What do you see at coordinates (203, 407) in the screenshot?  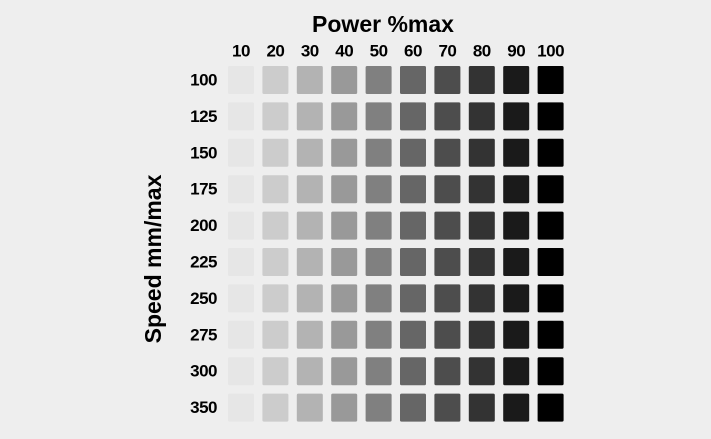 I see `row-label: 350` at bounding box center [203, 407].